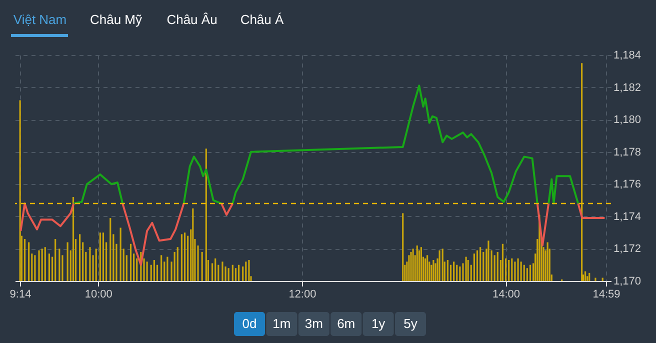  I want to click on y-tick-label: 1,182, so click(628, 88).